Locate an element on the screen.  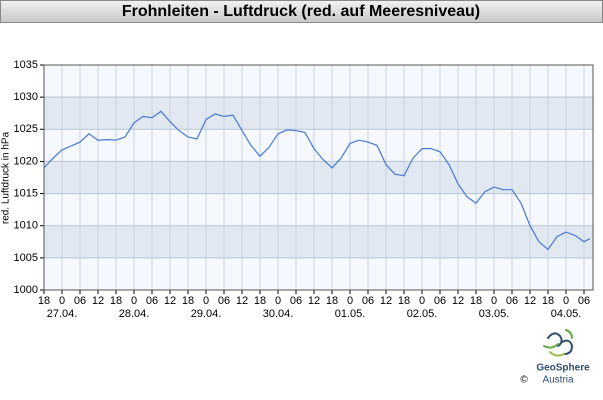
date-label: 03.05. is located at coordinates (494, 314).